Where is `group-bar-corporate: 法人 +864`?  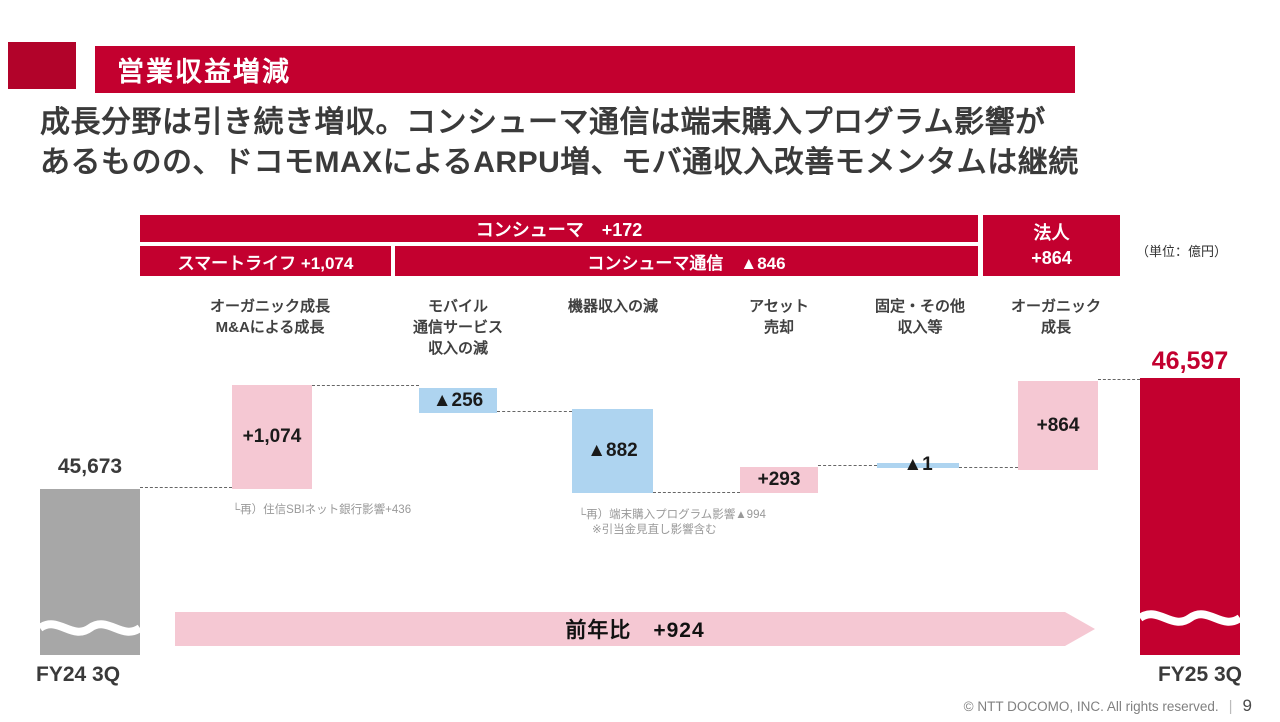
group-bar-corporate: 法人 +864 is located at coordinates (1051, 245).